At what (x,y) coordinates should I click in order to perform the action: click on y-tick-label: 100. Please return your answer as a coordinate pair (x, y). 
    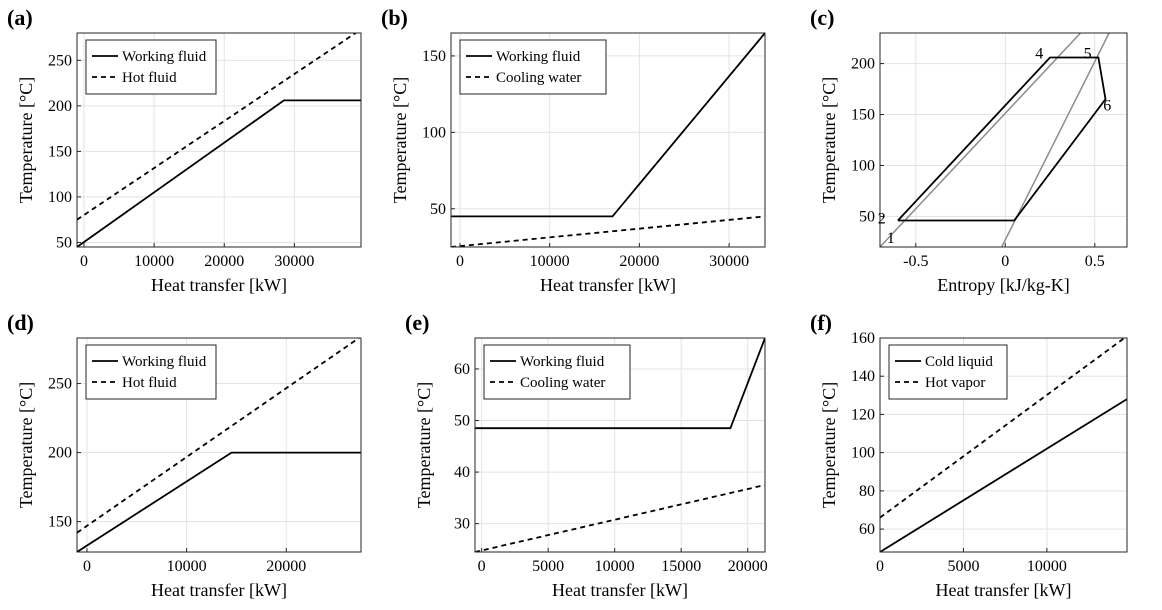
    Looking at the image, I should click on (863, 453).